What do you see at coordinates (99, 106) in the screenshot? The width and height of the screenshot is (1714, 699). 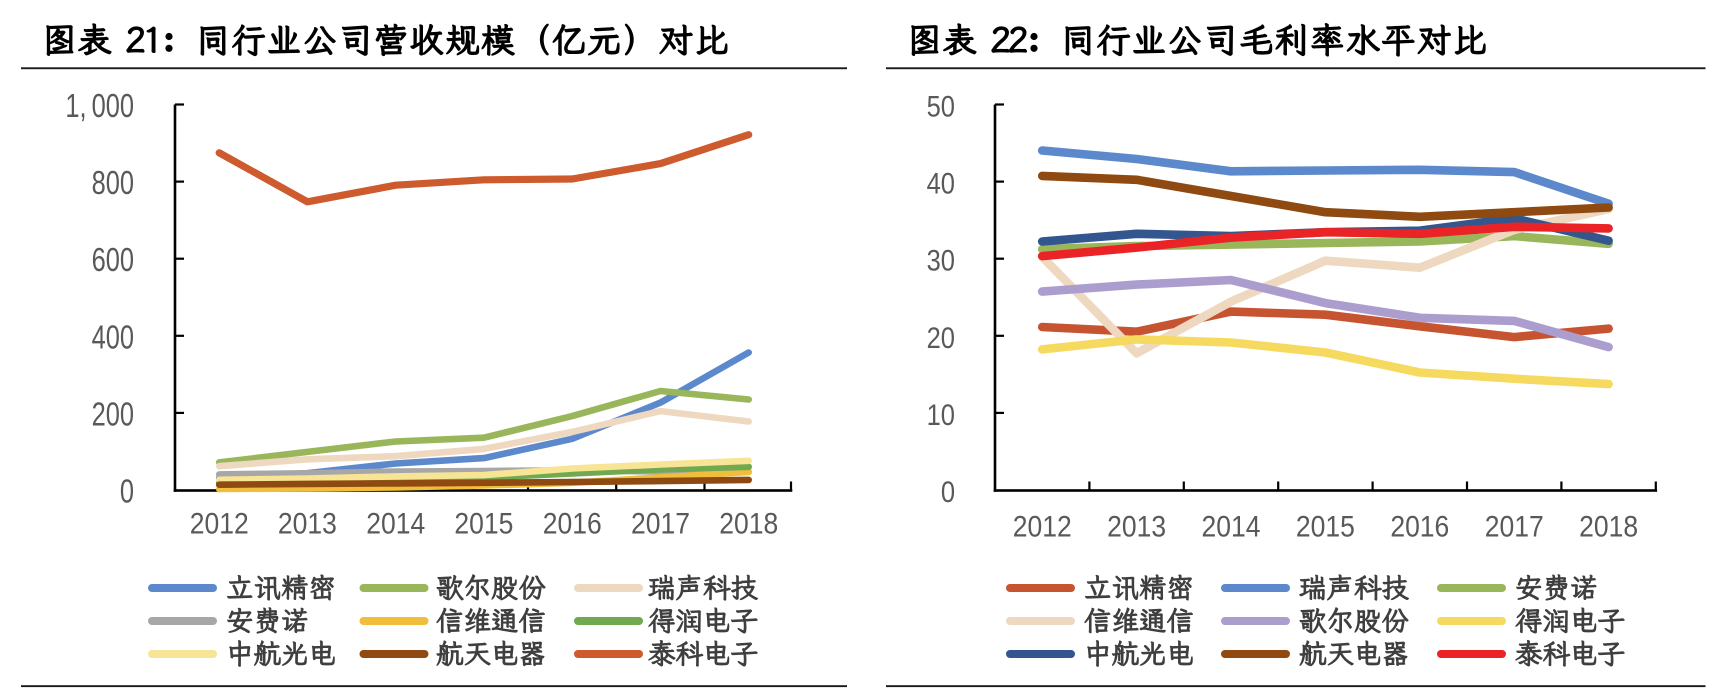 I see `svg-text: 1, 000` at bounding box center [99, 106].